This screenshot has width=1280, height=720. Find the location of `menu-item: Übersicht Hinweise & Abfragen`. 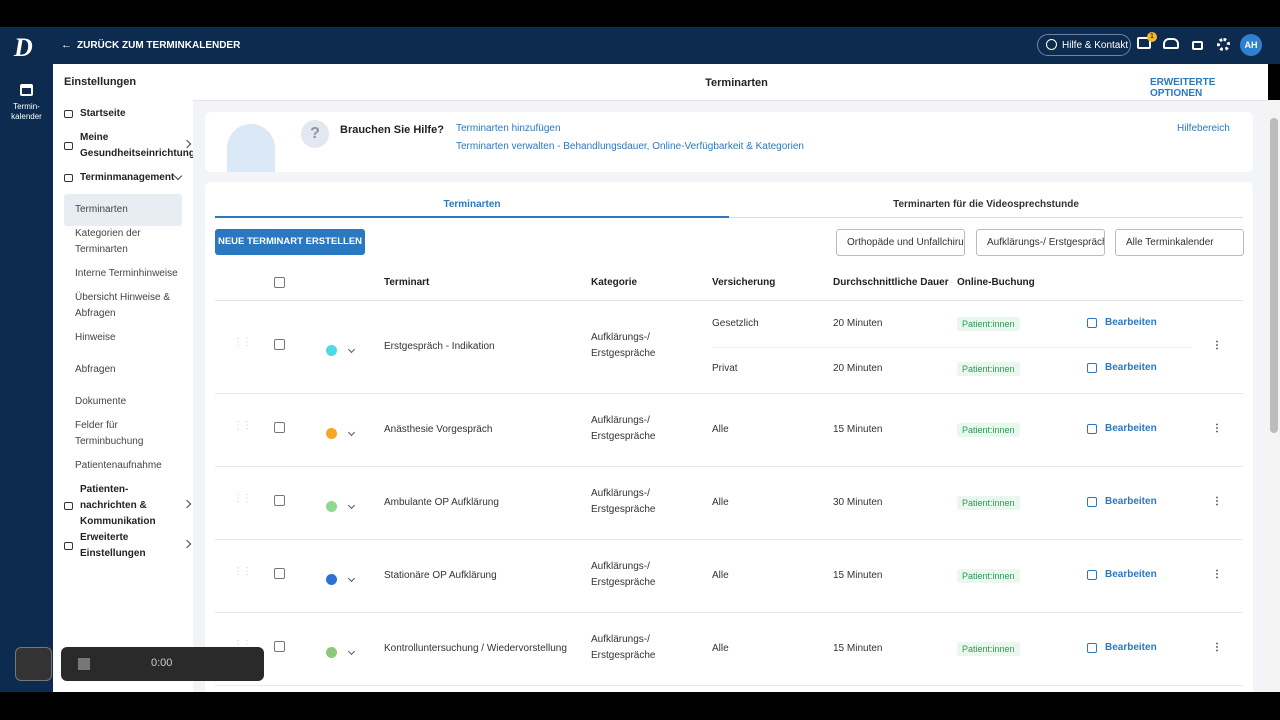

menu-item: Übersicht Hinweise & Abfragen is located at coordinates (123, 306).